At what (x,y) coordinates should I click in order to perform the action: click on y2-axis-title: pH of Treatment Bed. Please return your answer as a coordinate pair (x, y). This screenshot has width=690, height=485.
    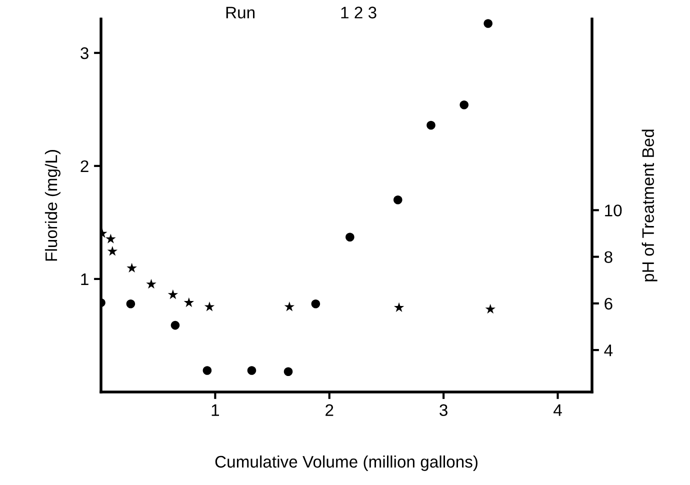
    Looking at the image, I should click on (650, 206).